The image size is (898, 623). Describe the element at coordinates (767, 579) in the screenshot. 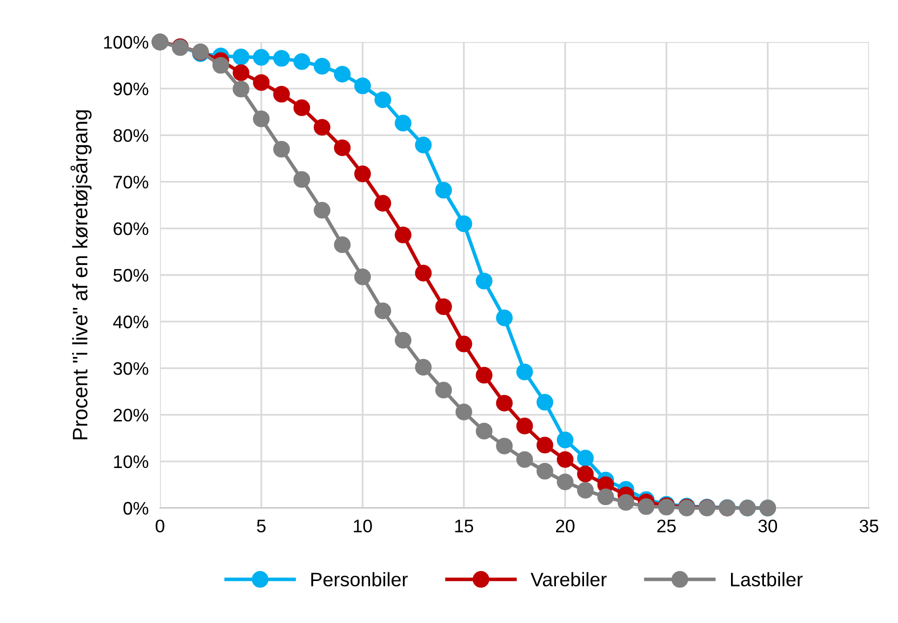

I see `legend-label: Lastbiler` at that location.